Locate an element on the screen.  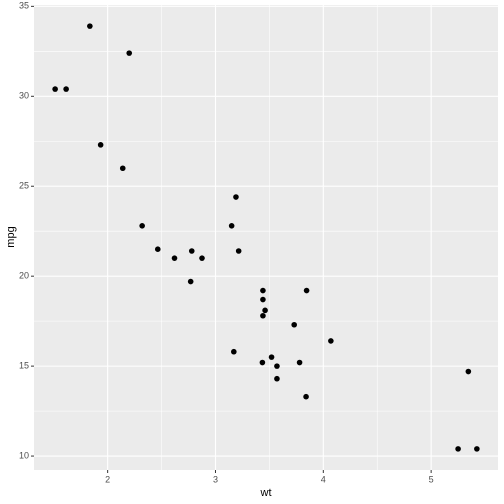
x-axis-title: wt is located at coordinates (266, 493).